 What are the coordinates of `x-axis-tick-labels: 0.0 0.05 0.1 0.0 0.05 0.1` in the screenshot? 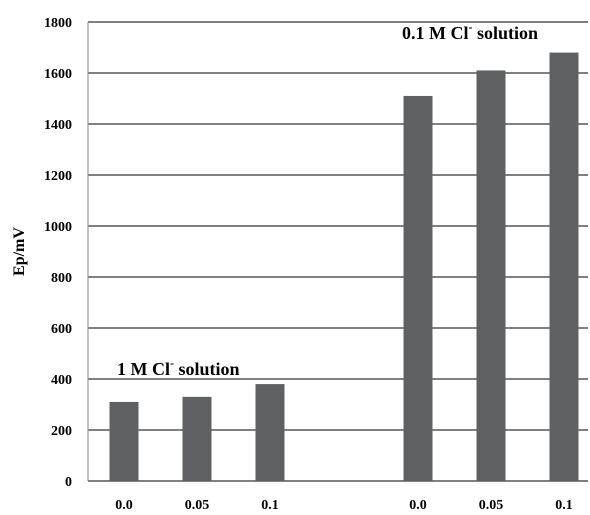 It's located at (344, 505).